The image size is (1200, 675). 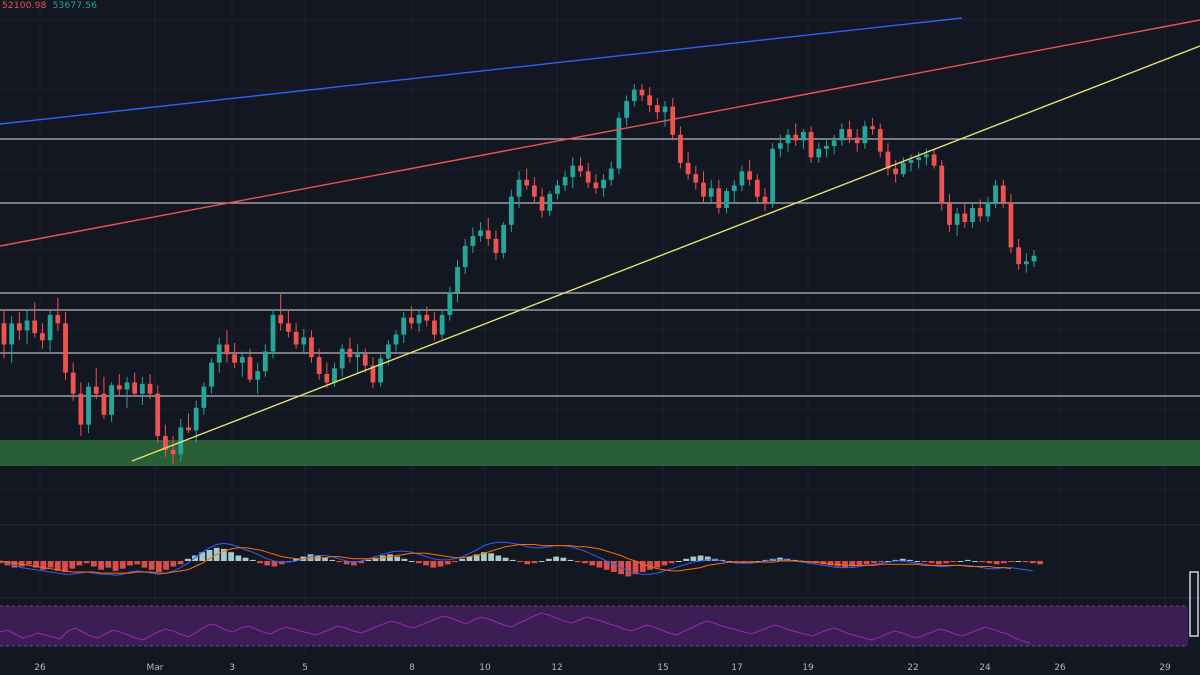 What do you see at coordinates (1194, 604) in the screenshot?
I see `pane-resize-handle` at bounding box center [1194, 604].